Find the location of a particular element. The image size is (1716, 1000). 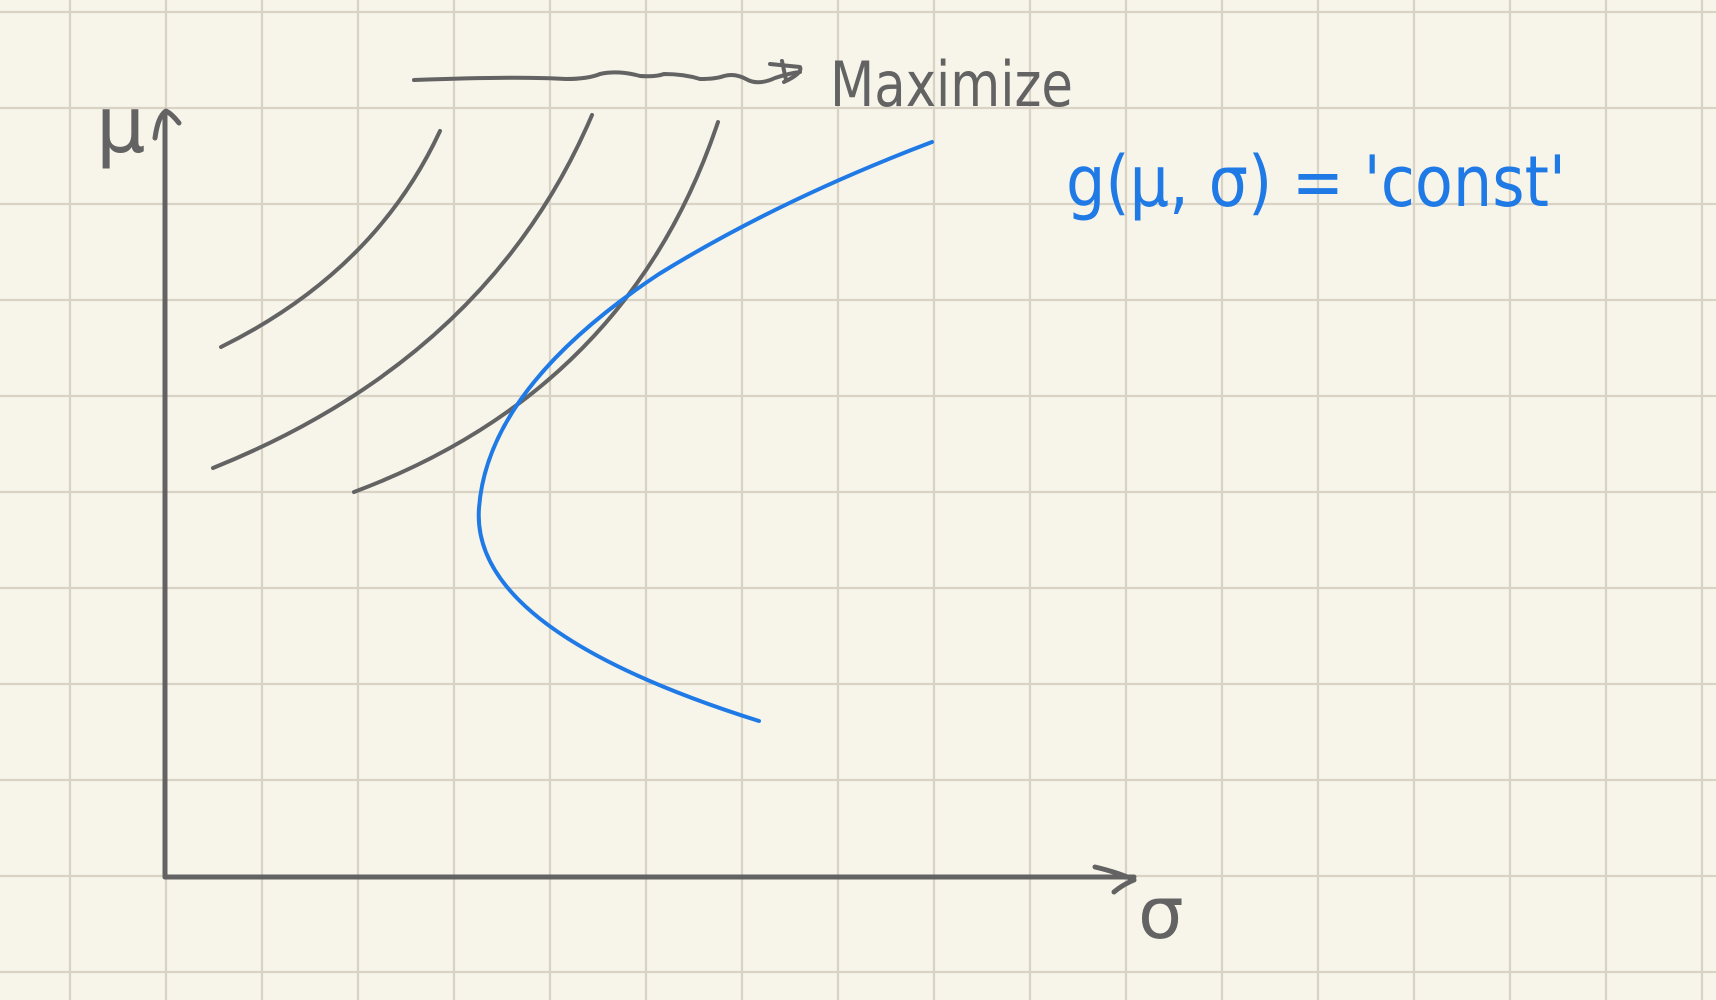

maximize-arrow-shaft is located at coordinates (607, 77).